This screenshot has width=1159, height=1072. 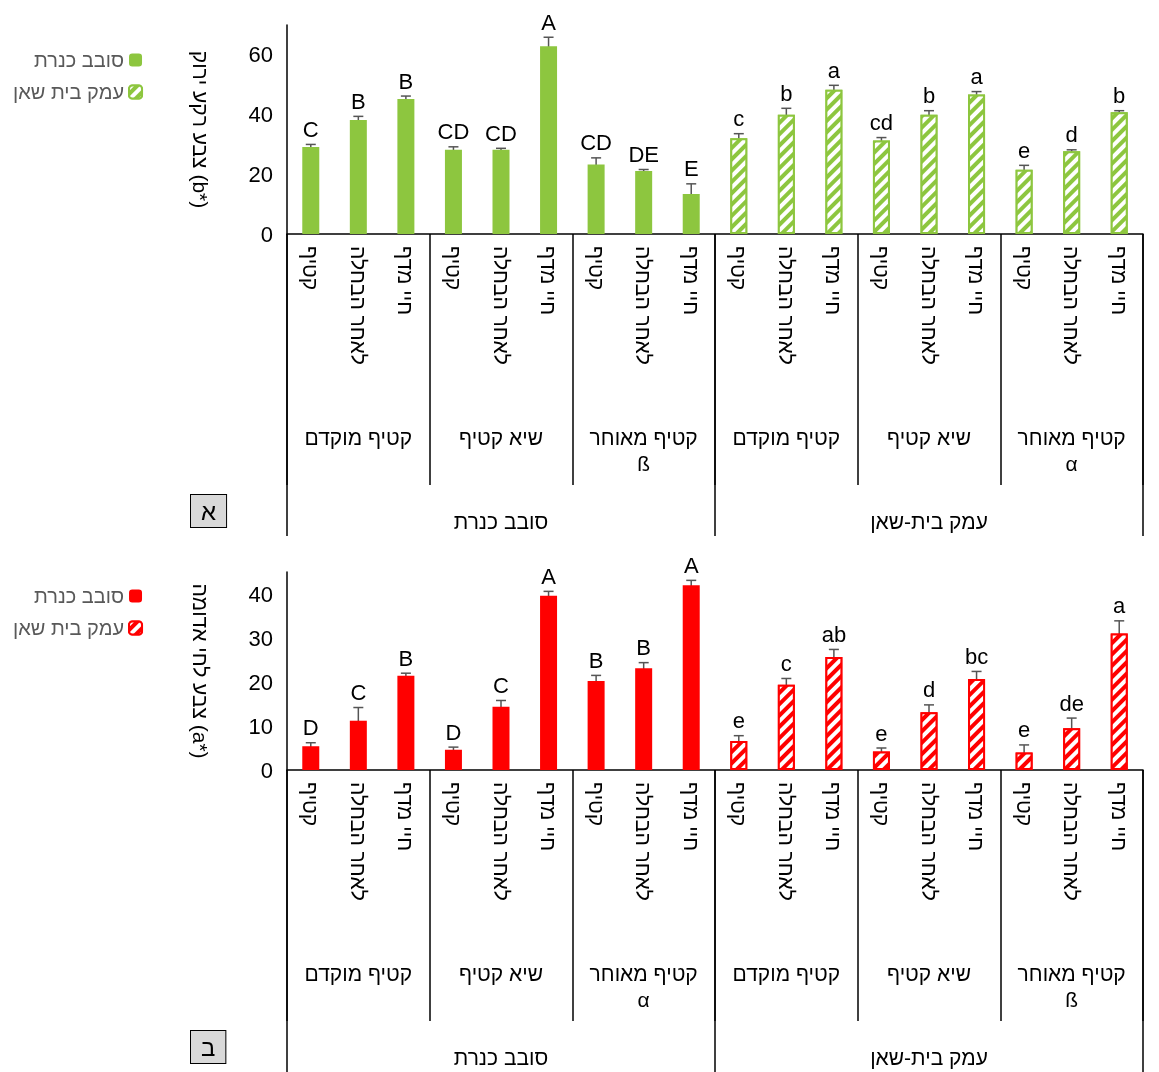 I want to click on y-axis-title: צבע רקע ירוק (b*), so click(x=200, y=129).